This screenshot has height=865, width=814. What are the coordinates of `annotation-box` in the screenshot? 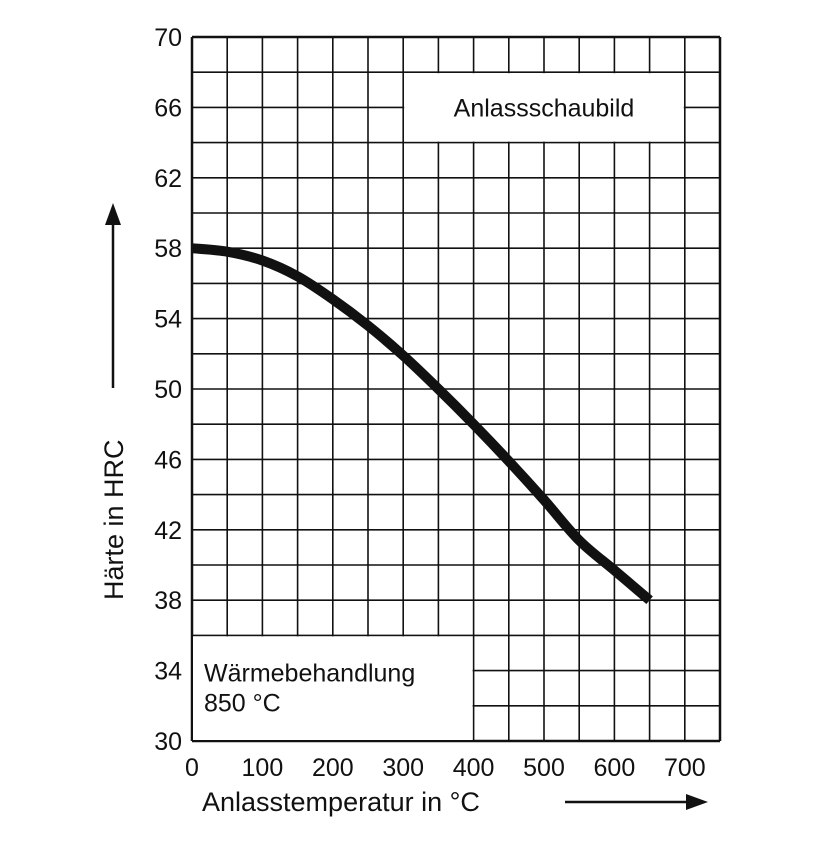 It's located at (333, 688).